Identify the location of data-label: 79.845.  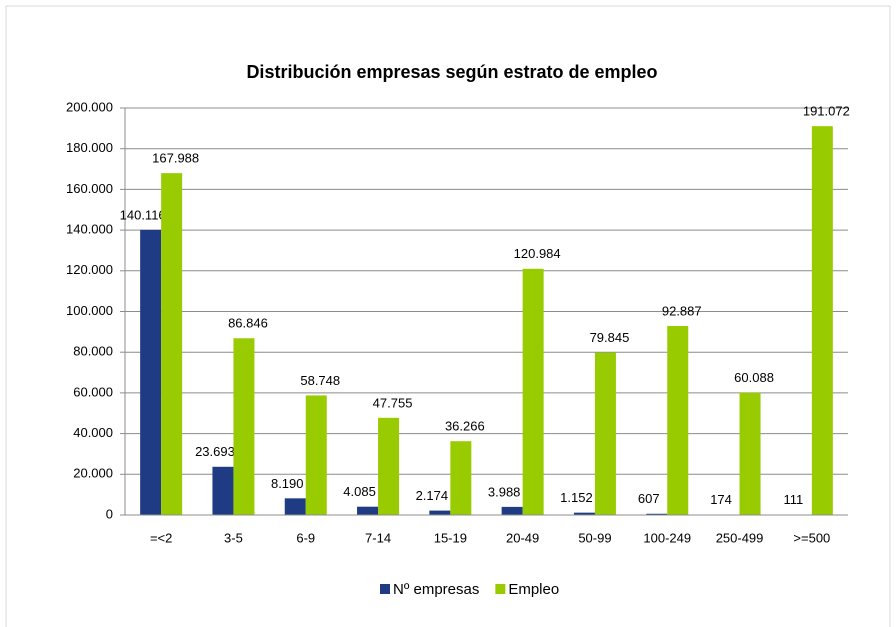
(610, 337).